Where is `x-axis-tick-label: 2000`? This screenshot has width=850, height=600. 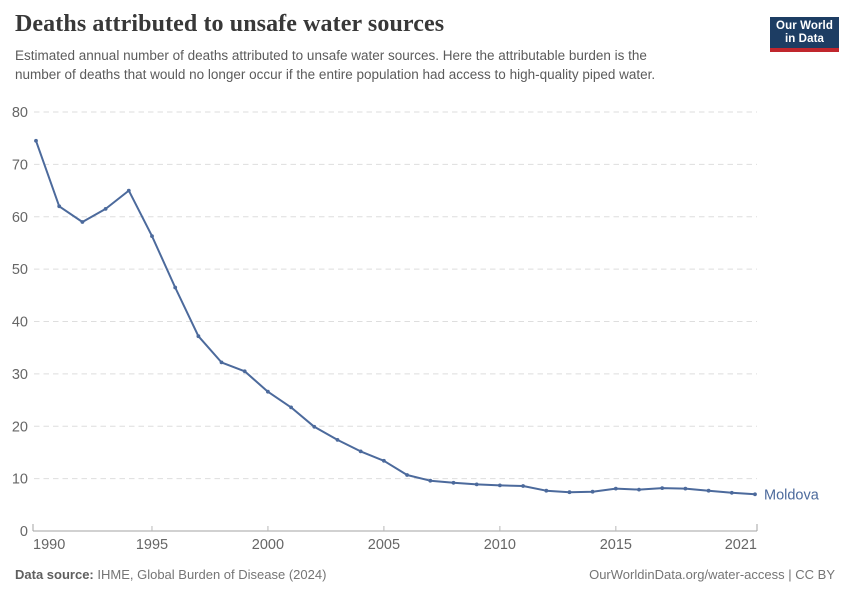 x-axis-tick-label: 2000 is located at coordinates (268, 545).